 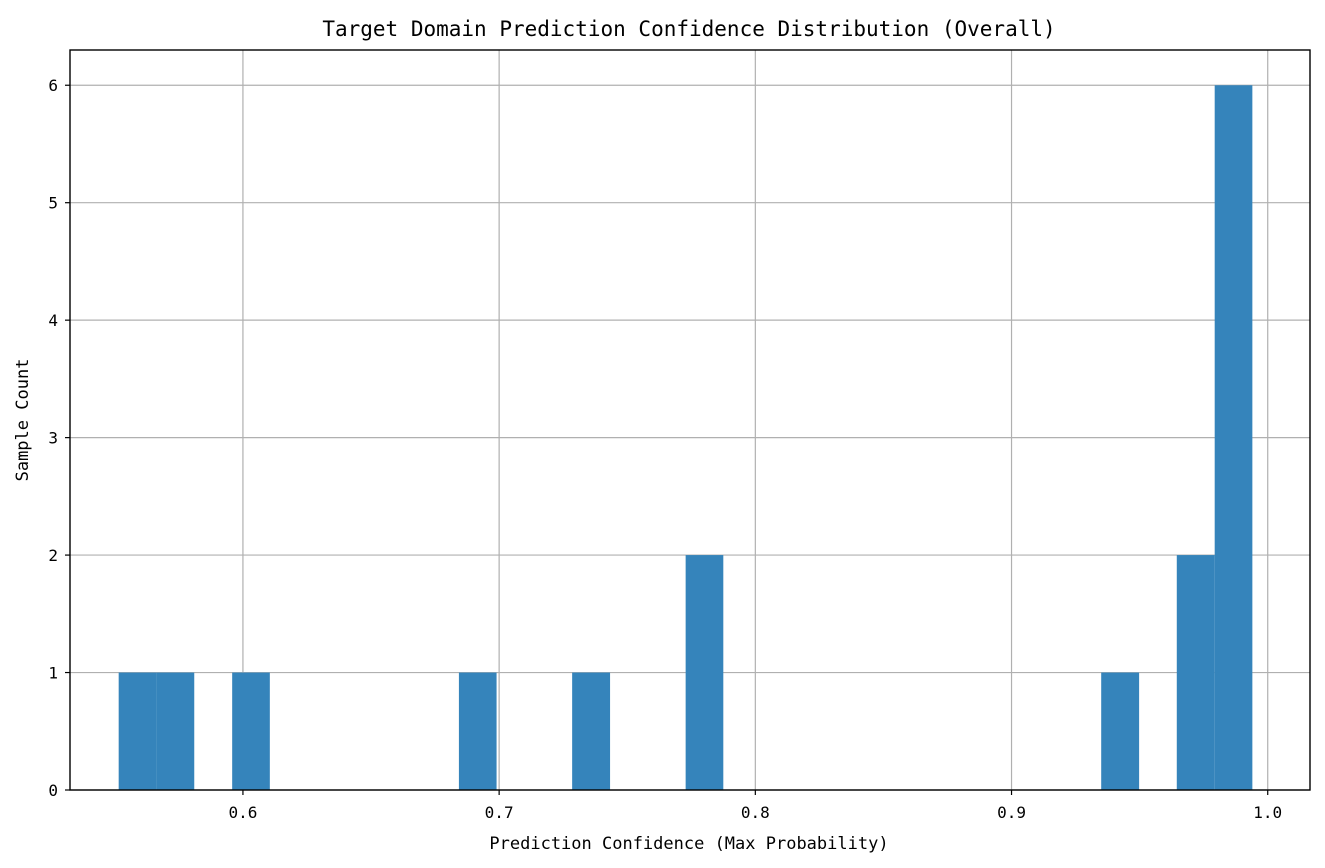 What do you see at coordinates (688, 844) in the screenshot?
I see `x-axis-title: Prediction Confidence (Max Probability)` at bounding box center [688, 844].